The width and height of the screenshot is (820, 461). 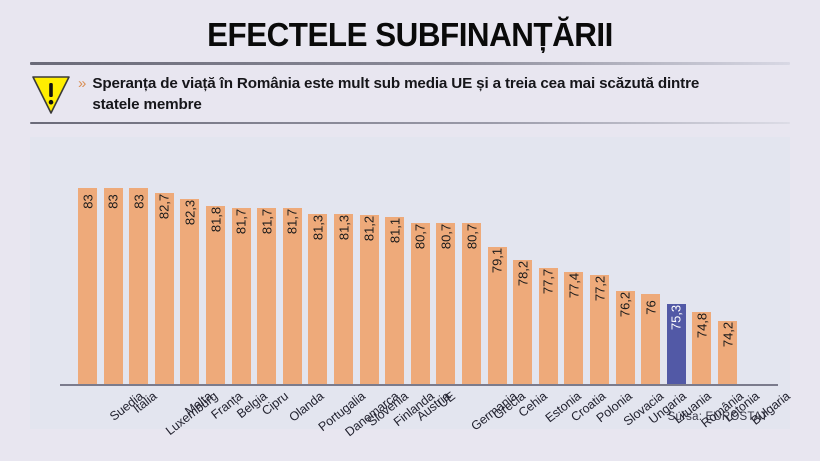 What do you see at coordinates (51, 94) in the screenshot?
I see `warning-triangle-icon` at bounding box center [51, 94].